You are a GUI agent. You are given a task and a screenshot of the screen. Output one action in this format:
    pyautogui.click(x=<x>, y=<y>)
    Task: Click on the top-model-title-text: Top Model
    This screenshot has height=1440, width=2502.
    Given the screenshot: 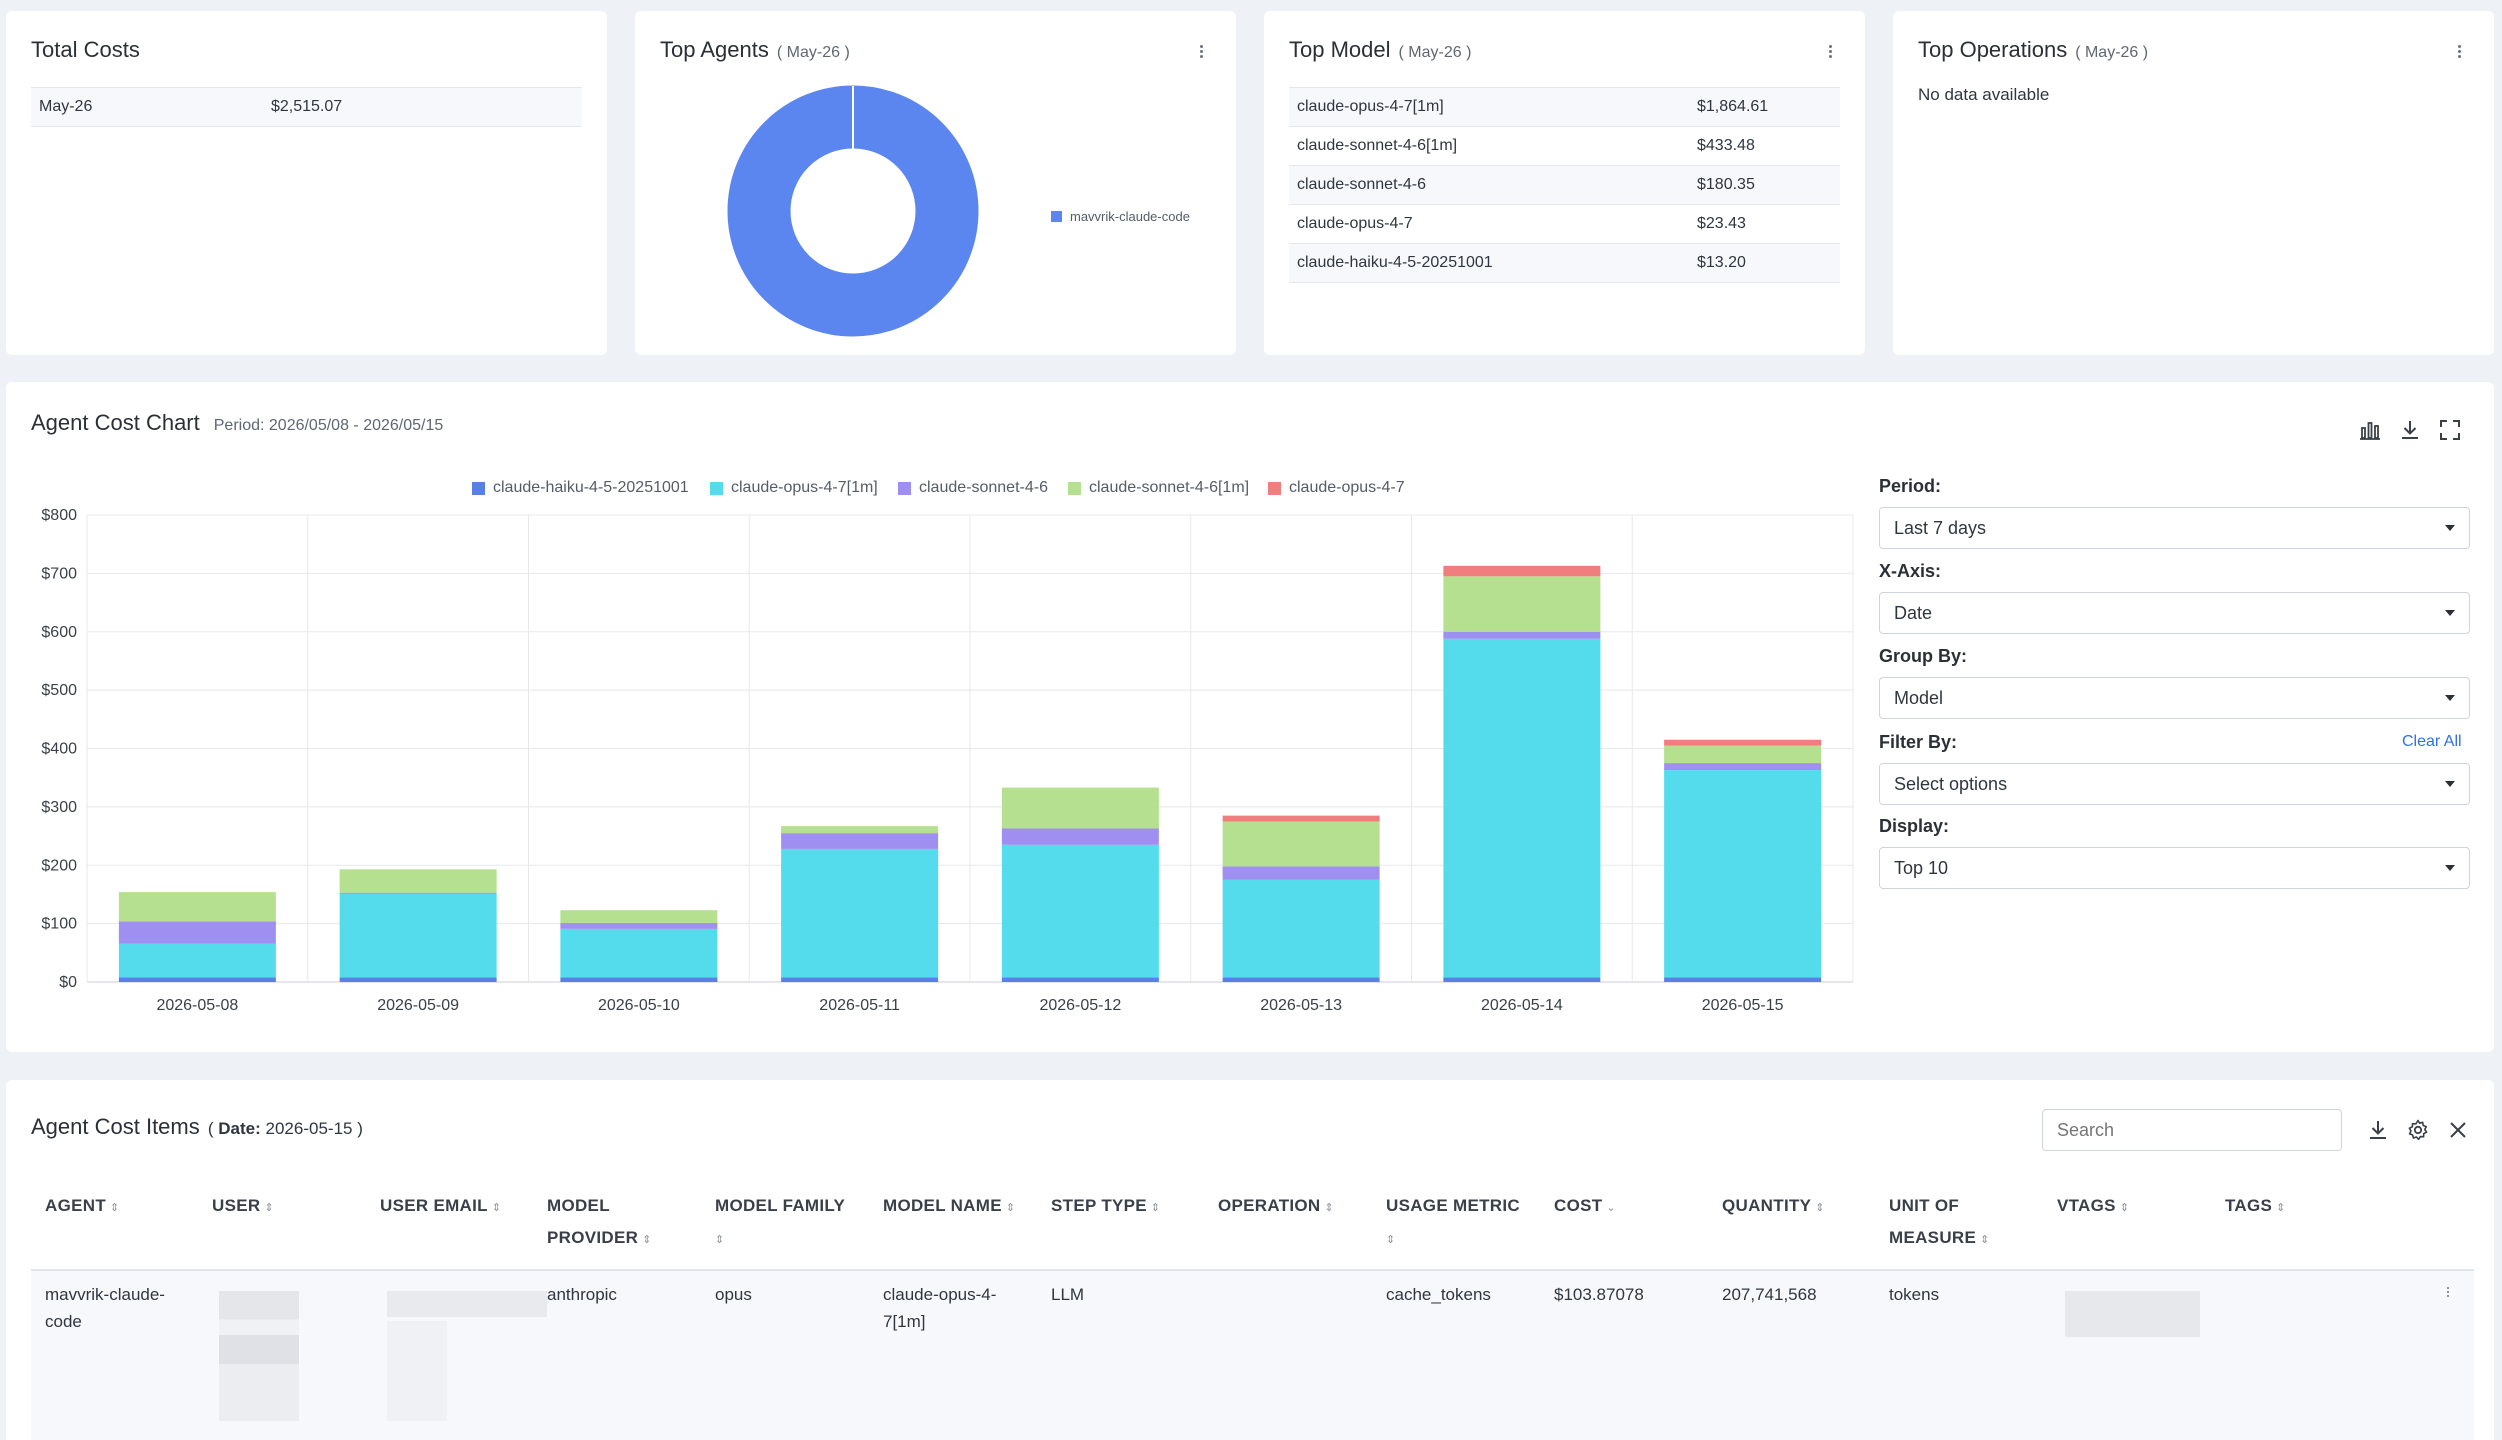 What is the action you would take?
    pyautogui.click(x=1340, y=49)
    